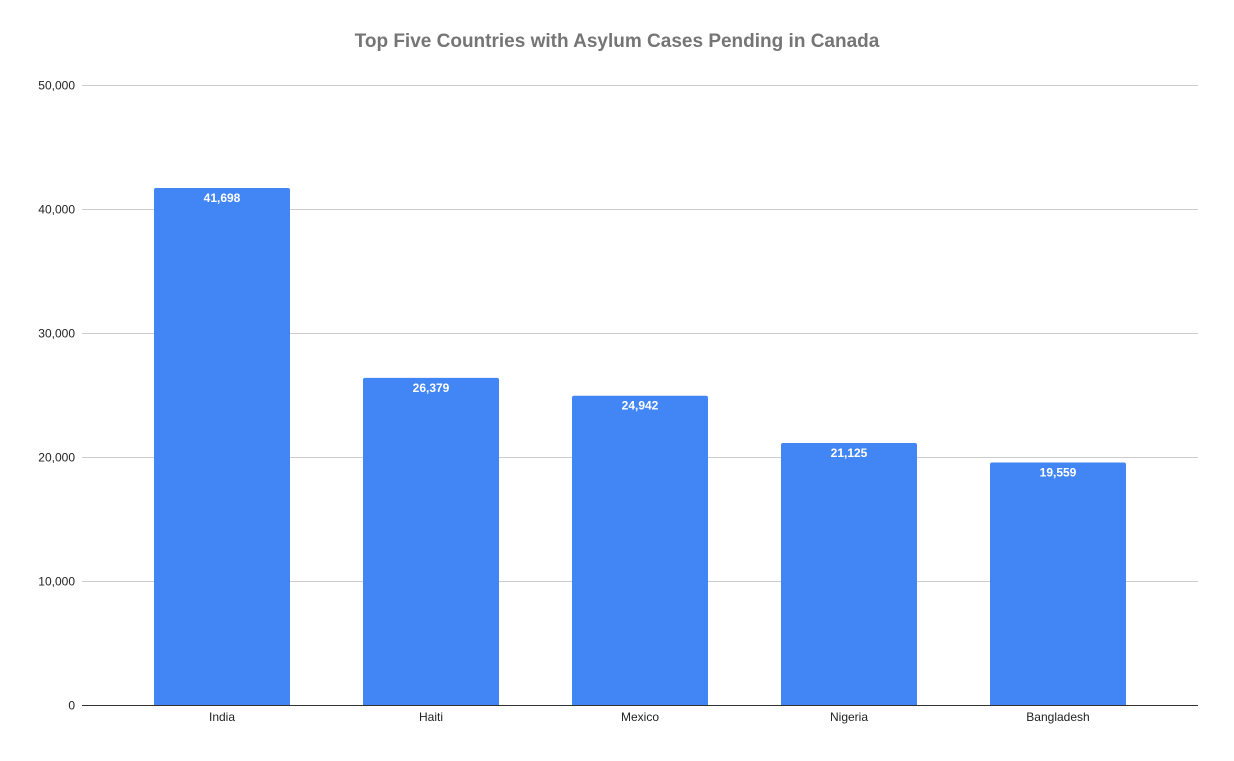 This screenshot has height=761, width=1234. Describe the element at coordinates (56, 396) in the screenshot. I see `y-axis-ticks: 0 10,000 20,000 30,000 40,000 50,000` at that location.